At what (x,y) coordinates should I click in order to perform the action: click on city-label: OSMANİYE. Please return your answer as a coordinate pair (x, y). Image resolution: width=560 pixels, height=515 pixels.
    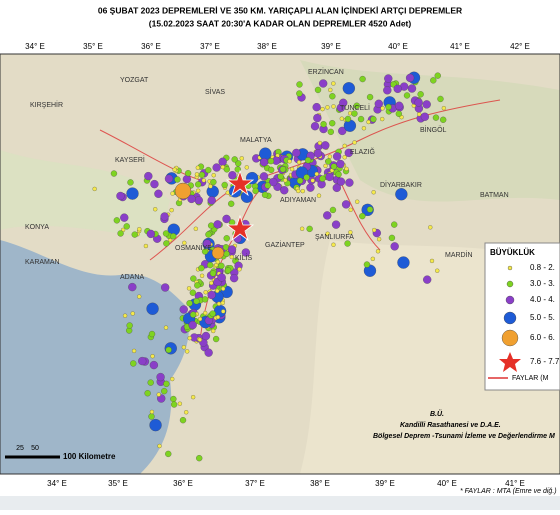
    Looking at the image, I should click on (193, 247).